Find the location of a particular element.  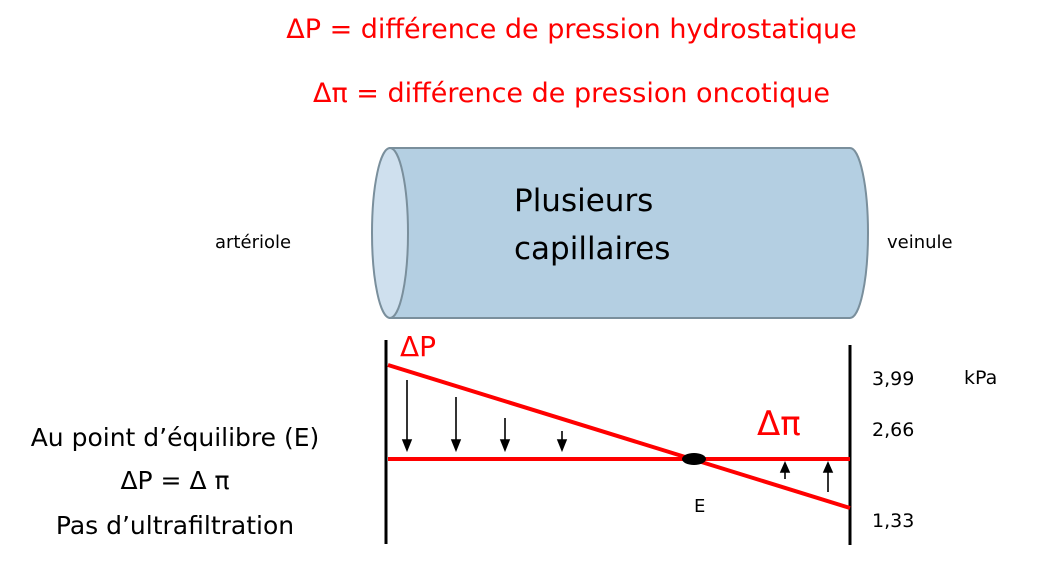

capillary-cylinder-body is located at coordinates (629, 233).